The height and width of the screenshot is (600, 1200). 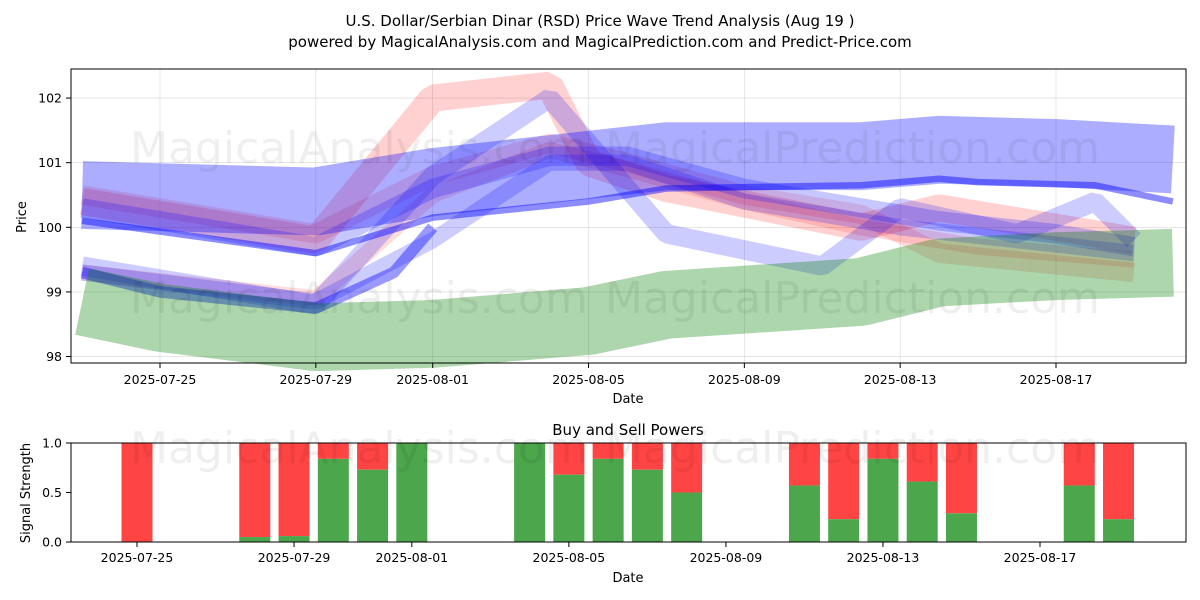 I want to click on watermark-right-top: MagicalPrediction.com, so click(x=852, y=148).